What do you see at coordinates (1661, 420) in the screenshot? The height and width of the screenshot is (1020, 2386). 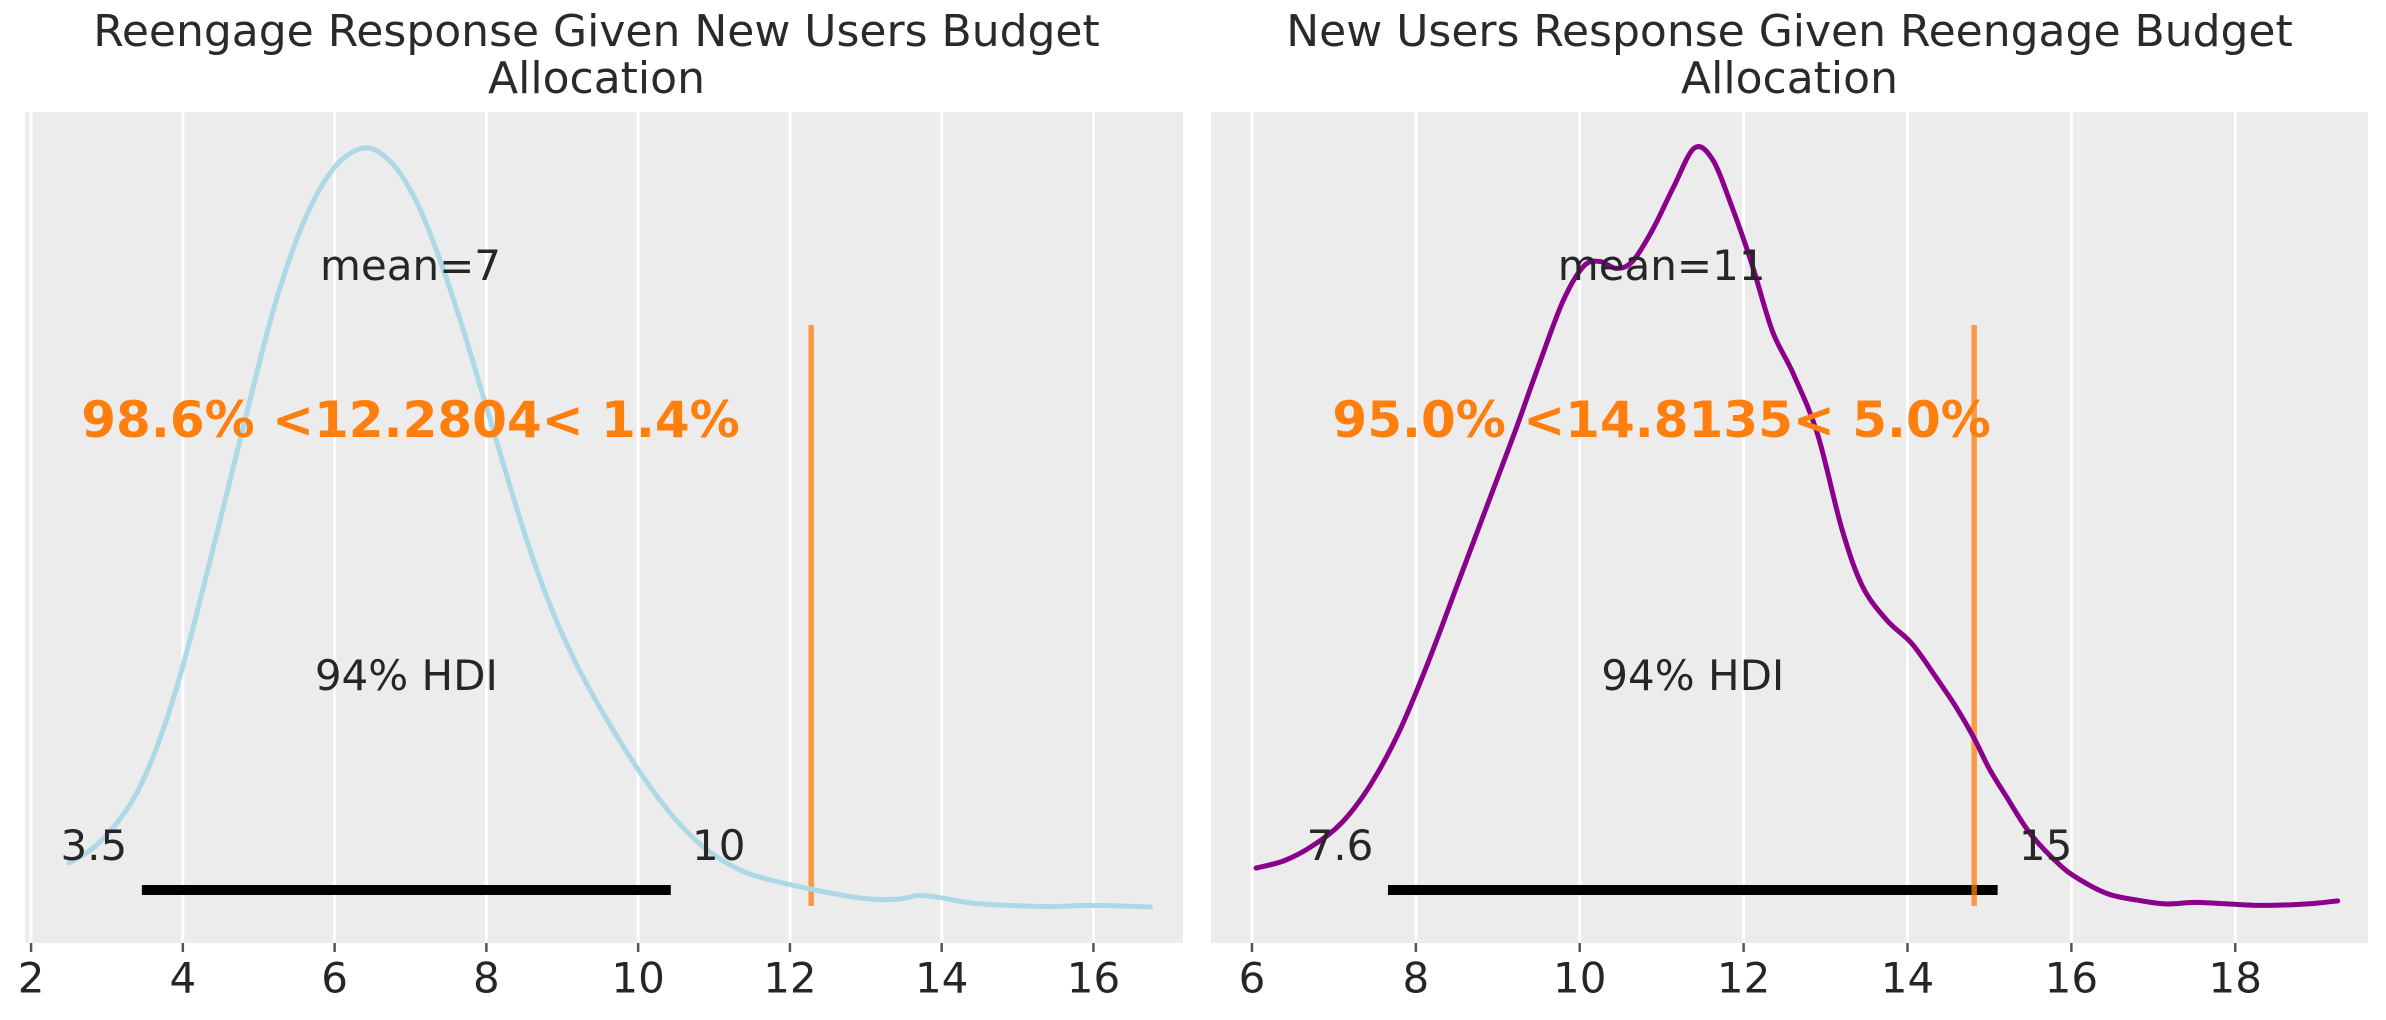 I see `ref-val-annotation: 95.0% <14.8135< 5.0%` at bounding box center [1661, 420].